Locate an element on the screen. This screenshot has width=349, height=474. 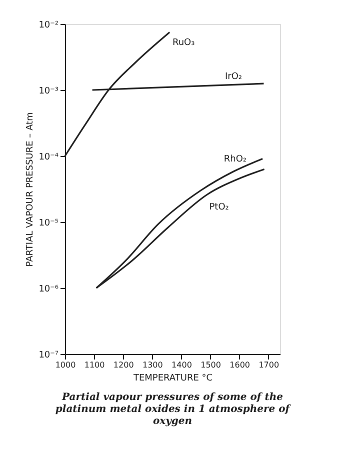
annotation: RuO₃ is located at coordinates (184, 43).